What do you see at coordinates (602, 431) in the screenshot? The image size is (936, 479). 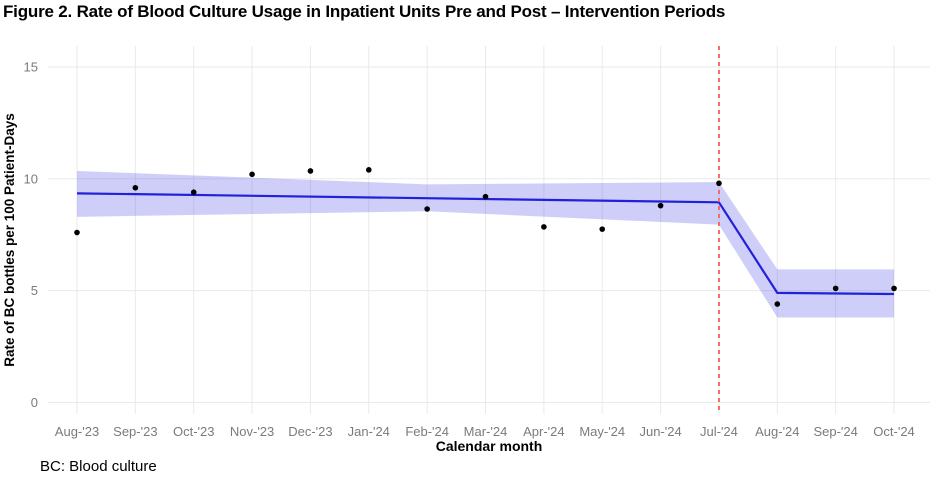 I see `x-tick-label: May-'24` at bounding box center [602, 431].